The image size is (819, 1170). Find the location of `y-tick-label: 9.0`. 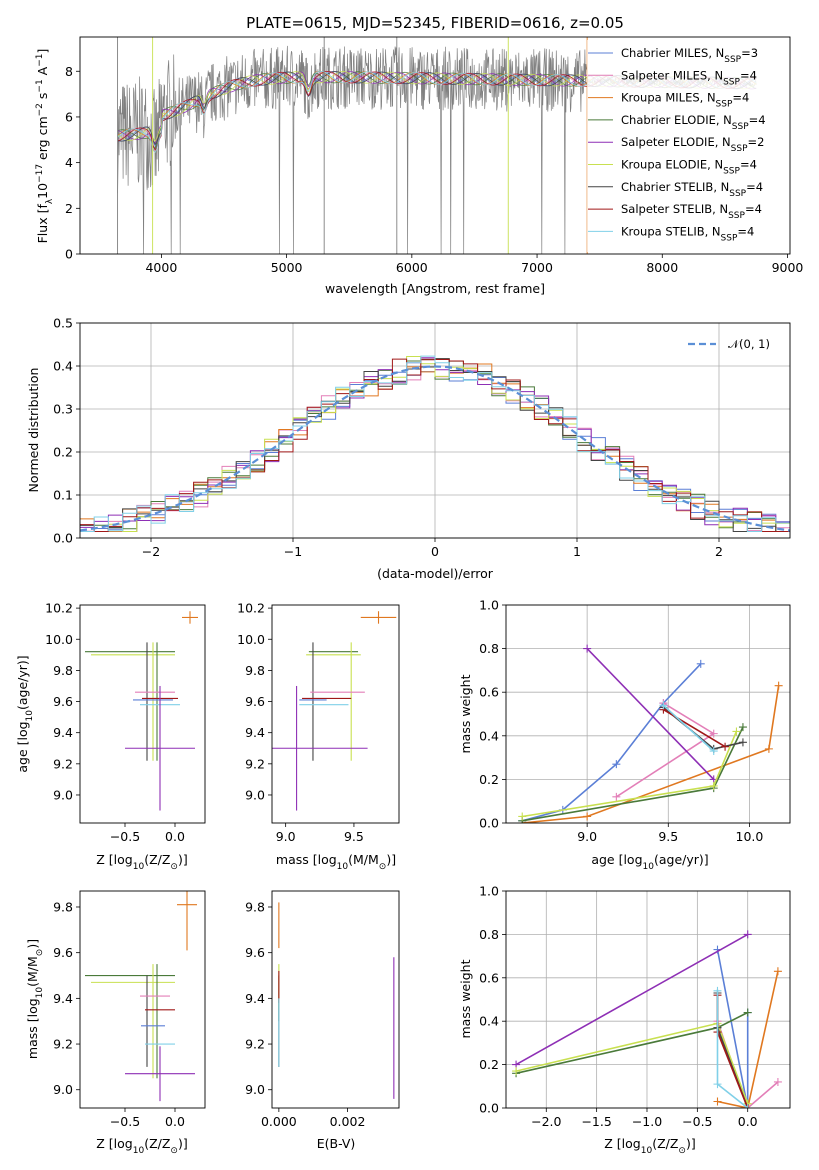

y-tick-label: 9.0 is located at coordinates (63, 1089).